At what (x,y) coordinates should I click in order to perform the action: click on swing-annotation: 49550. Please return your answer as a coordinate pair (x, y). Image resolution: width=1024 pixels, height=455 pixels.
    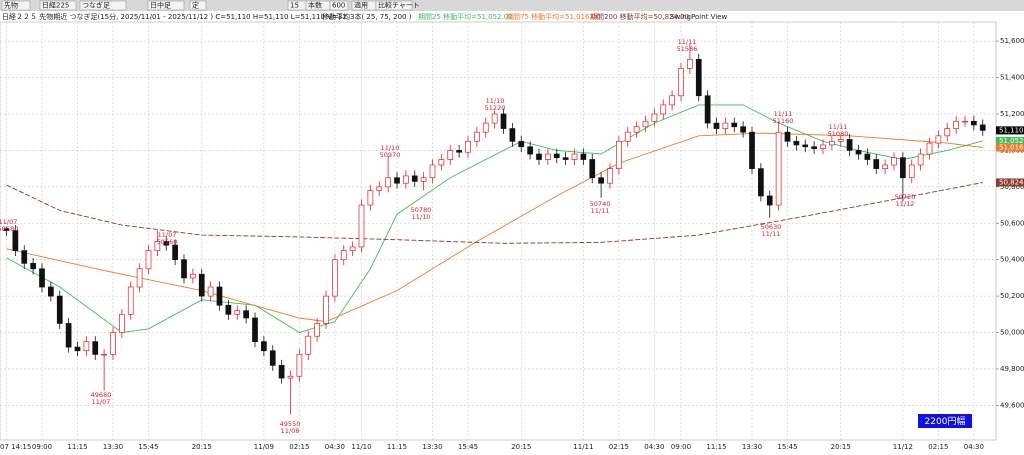
    Looking at the image, I should click on (290, 424).